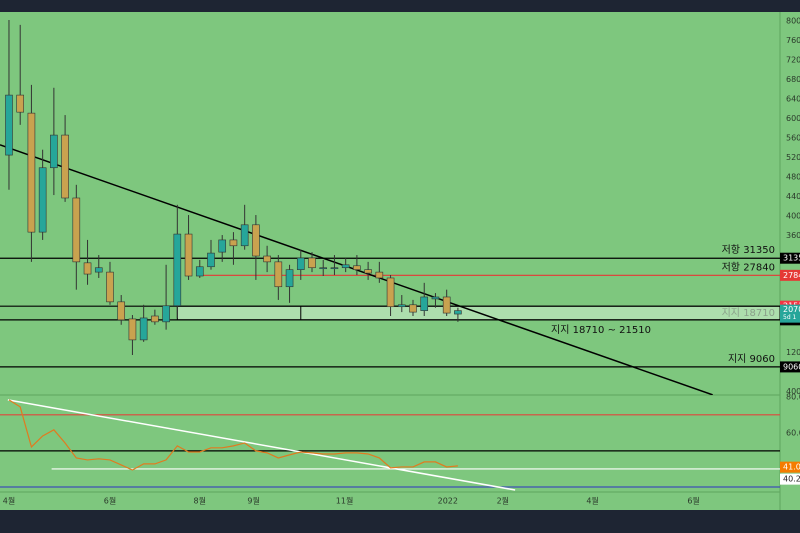 This screenshot has height=533, width=800. Describe the element at coordinates (793, 216) in the screenshot. I see `y-tick-label: 40000` at that location.